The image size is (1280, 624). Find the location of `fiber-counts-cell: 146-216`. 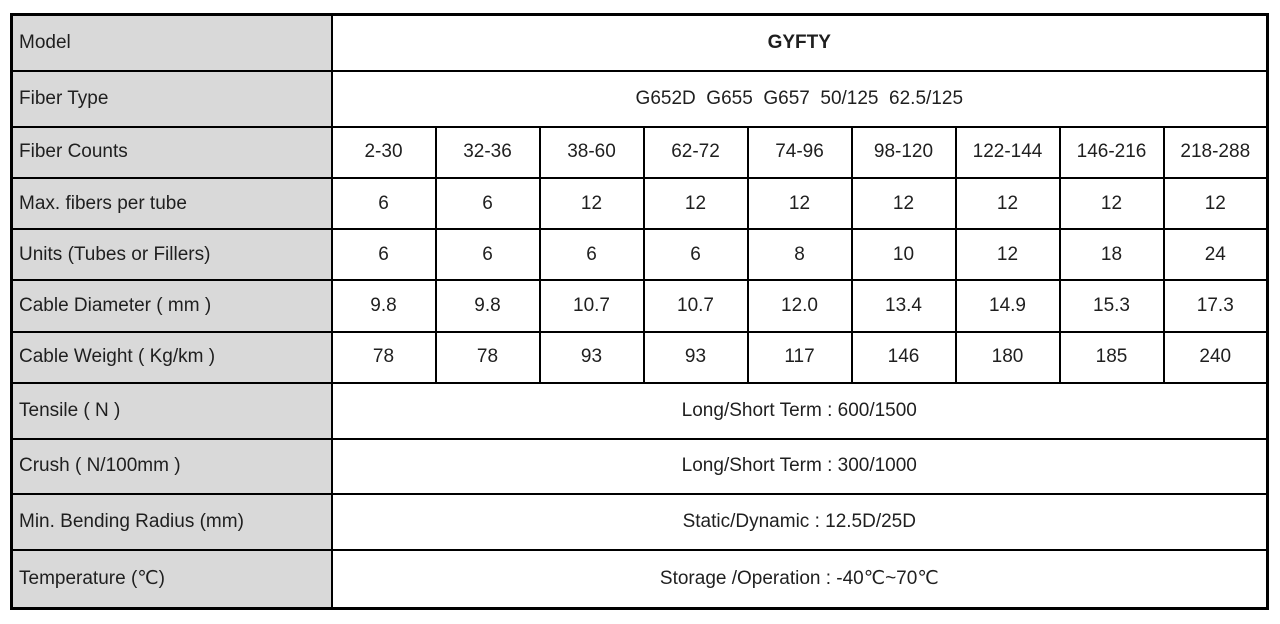

fiber-counts-cell: 146-216 is located at coordinates (1111, 152).